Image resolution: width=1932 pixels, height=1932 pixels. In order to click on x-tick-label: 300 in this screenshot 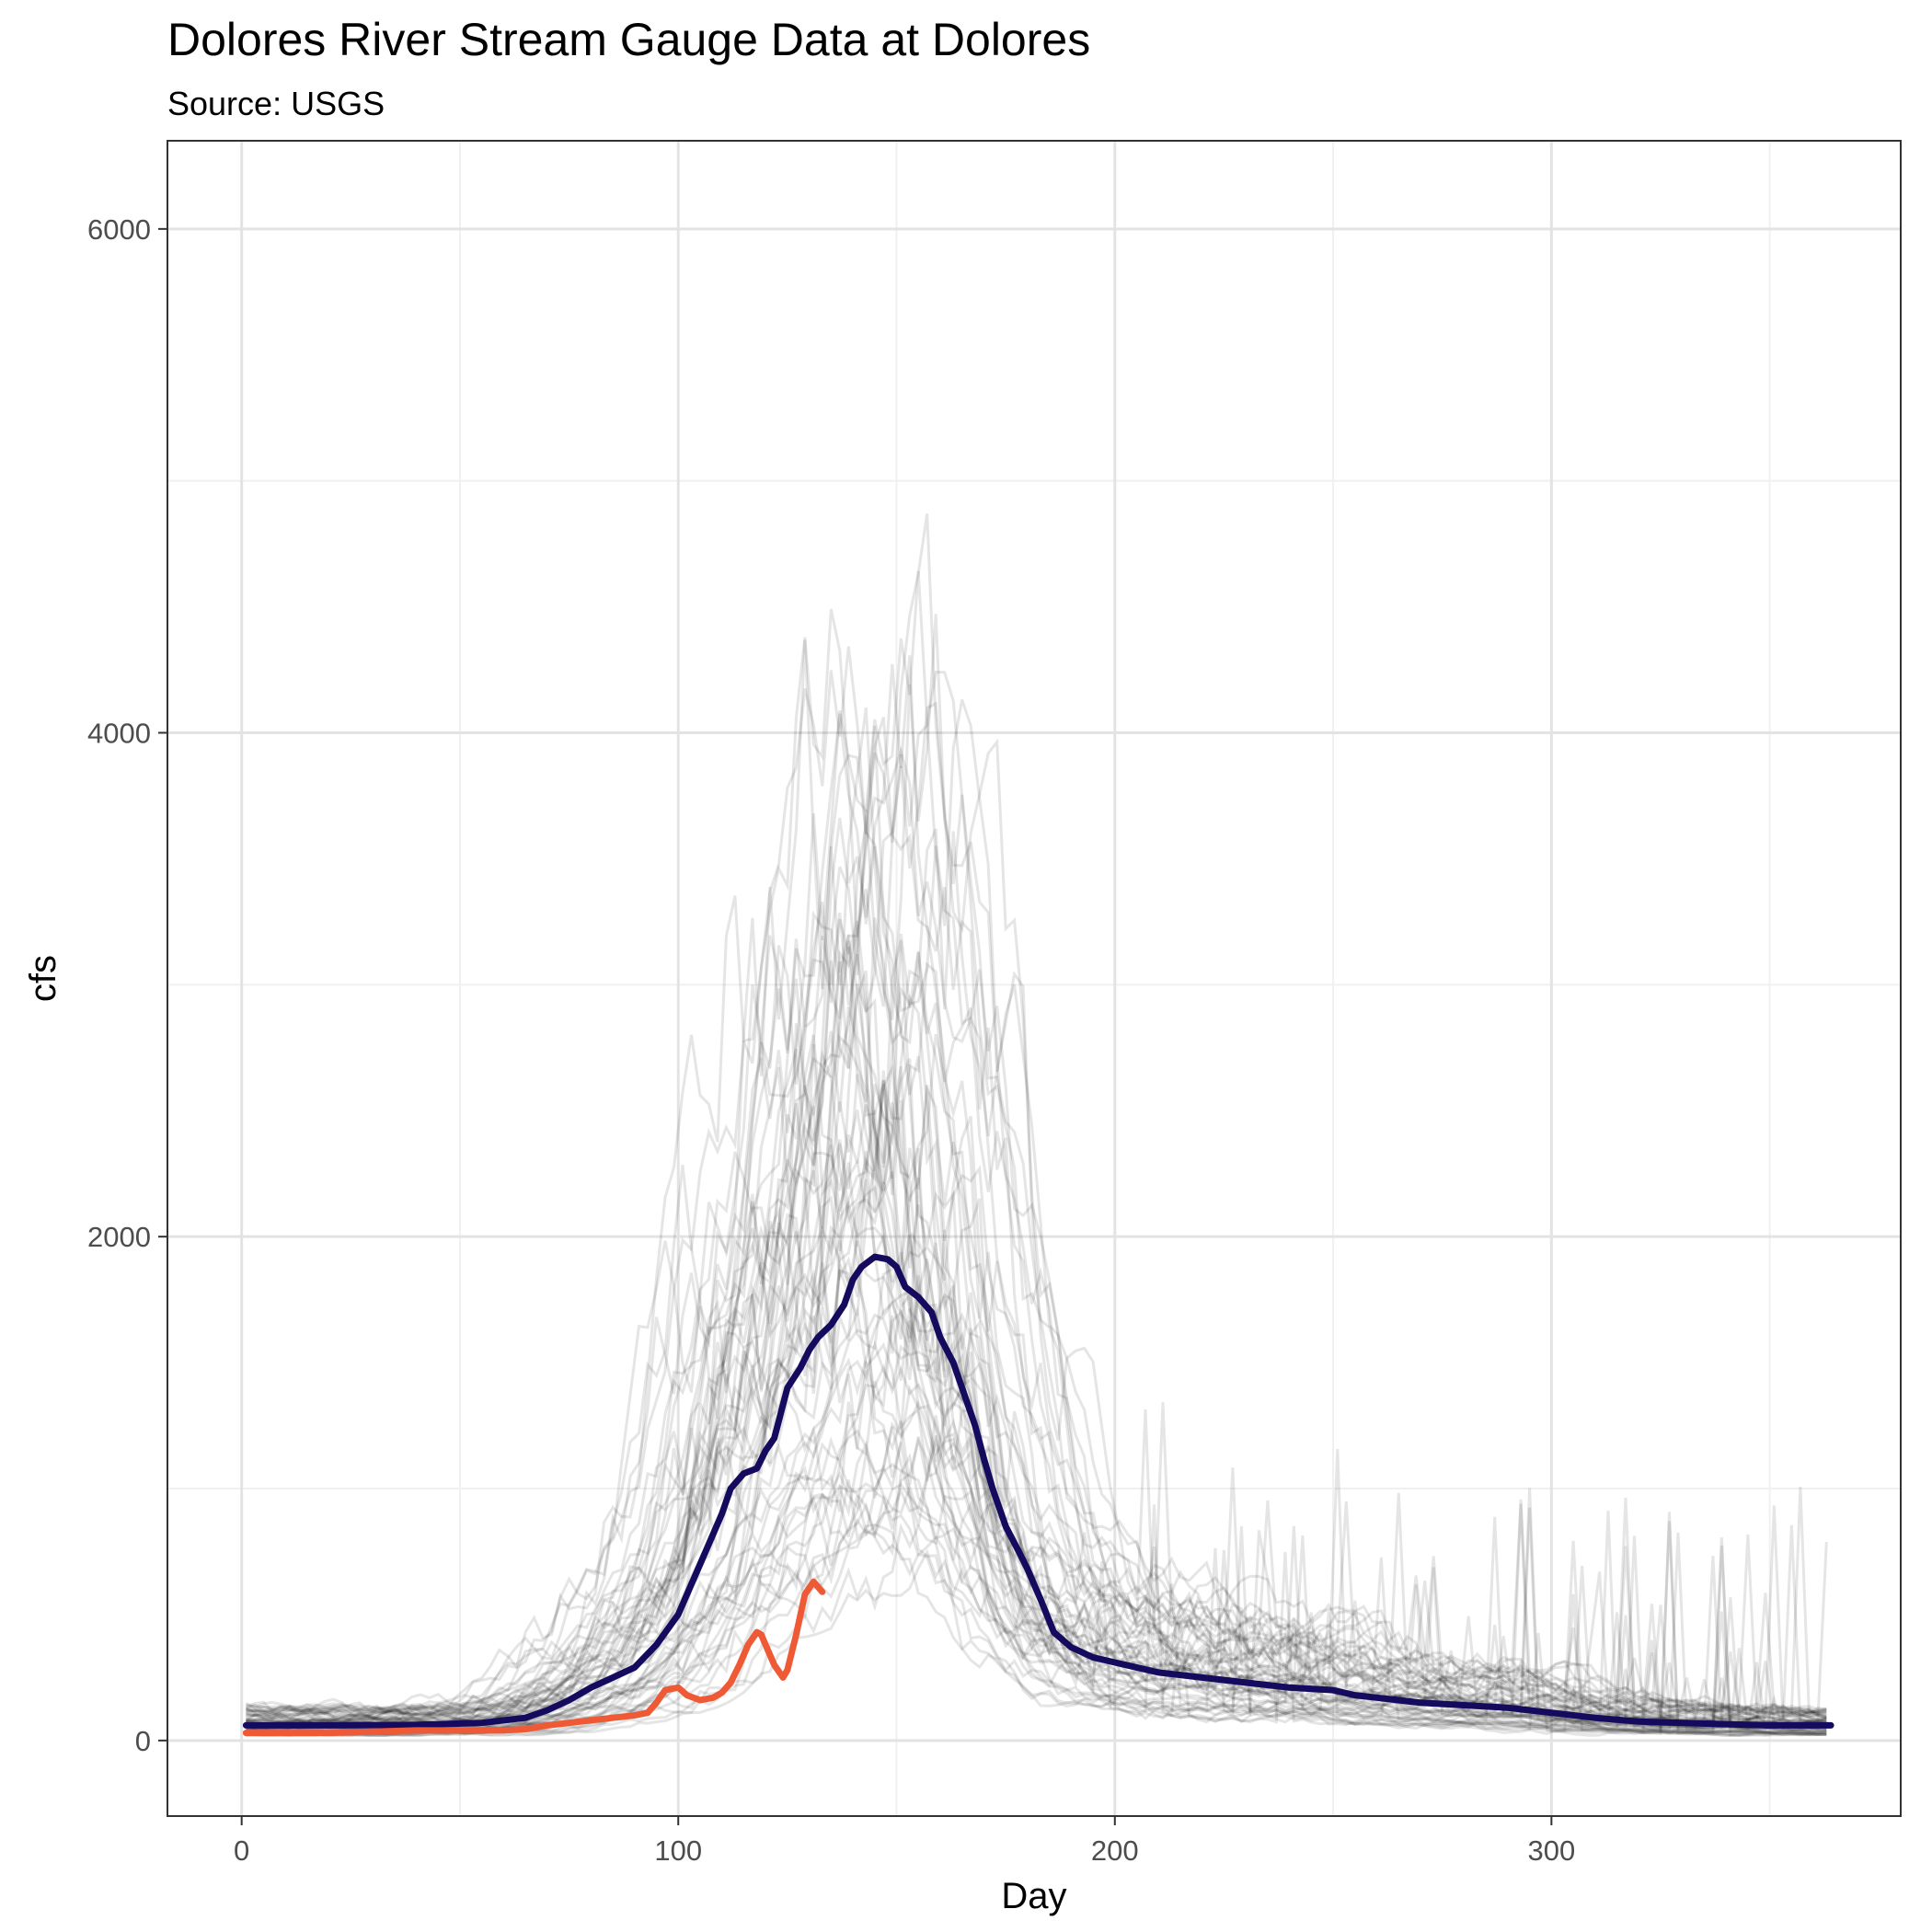, I will do `click(1551, 1850)`.